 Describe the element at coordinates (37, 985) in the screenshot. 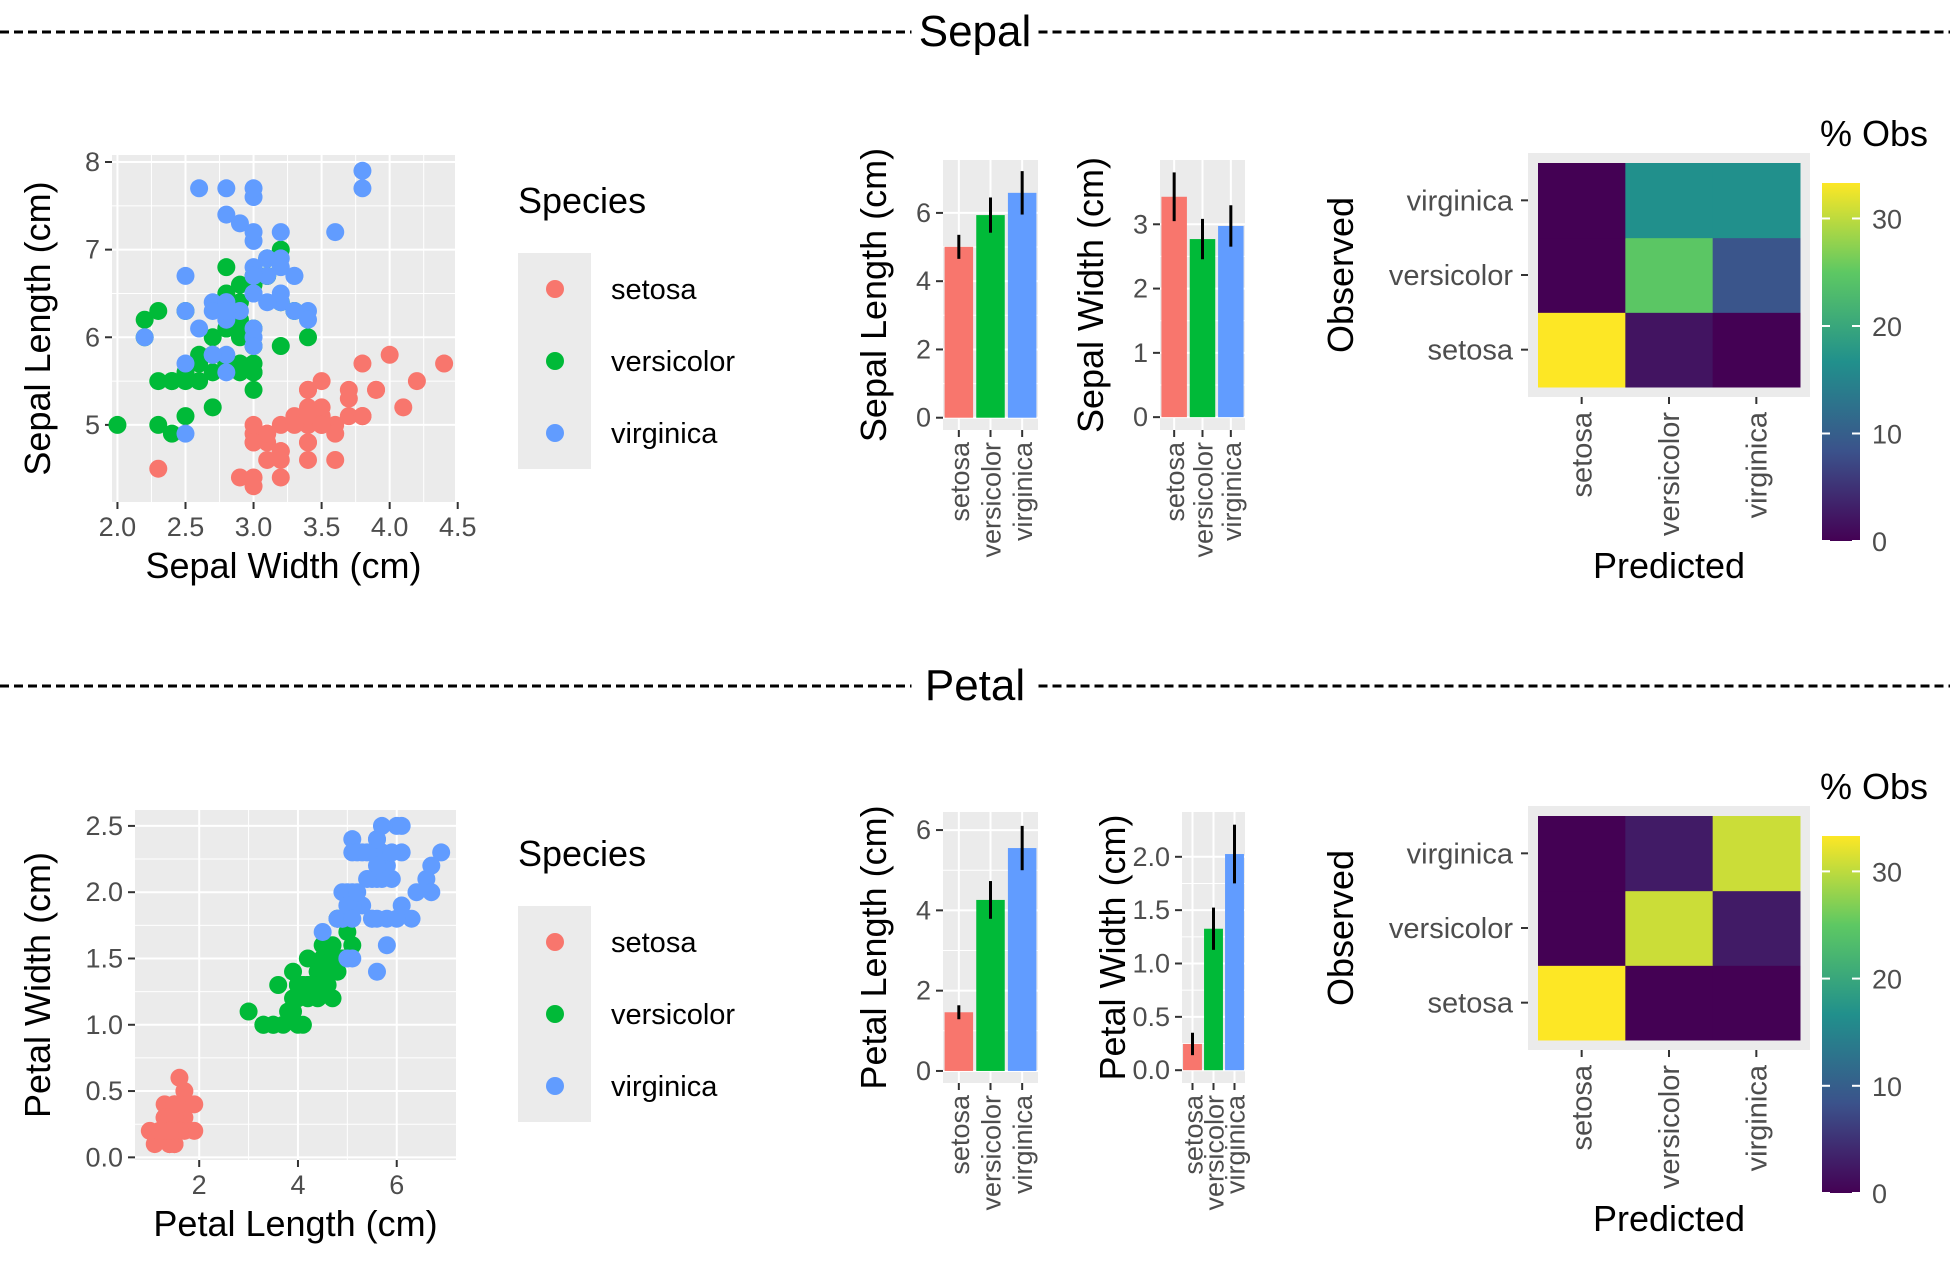

I see `scatter-y-axis-label: Petal Width (cm)` at that location.